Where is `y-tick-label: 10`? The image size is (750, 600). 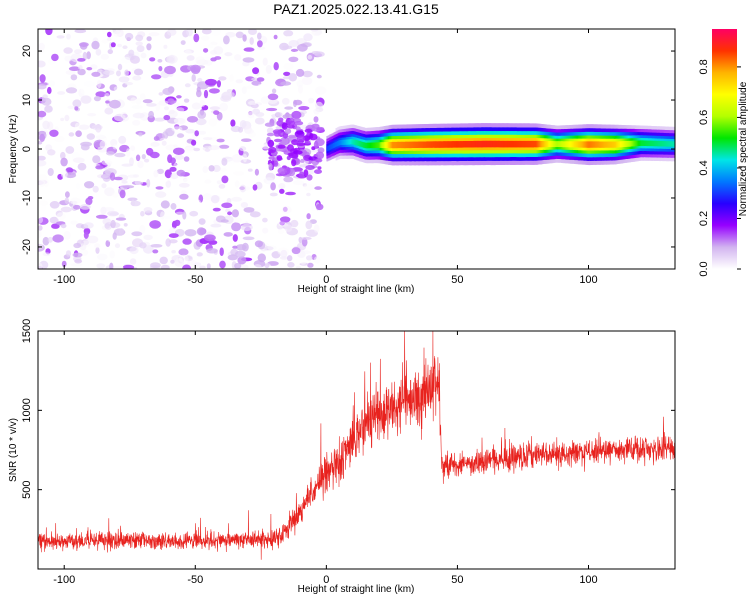
y-tick-label: 10 is located at coordinates (27, 100).